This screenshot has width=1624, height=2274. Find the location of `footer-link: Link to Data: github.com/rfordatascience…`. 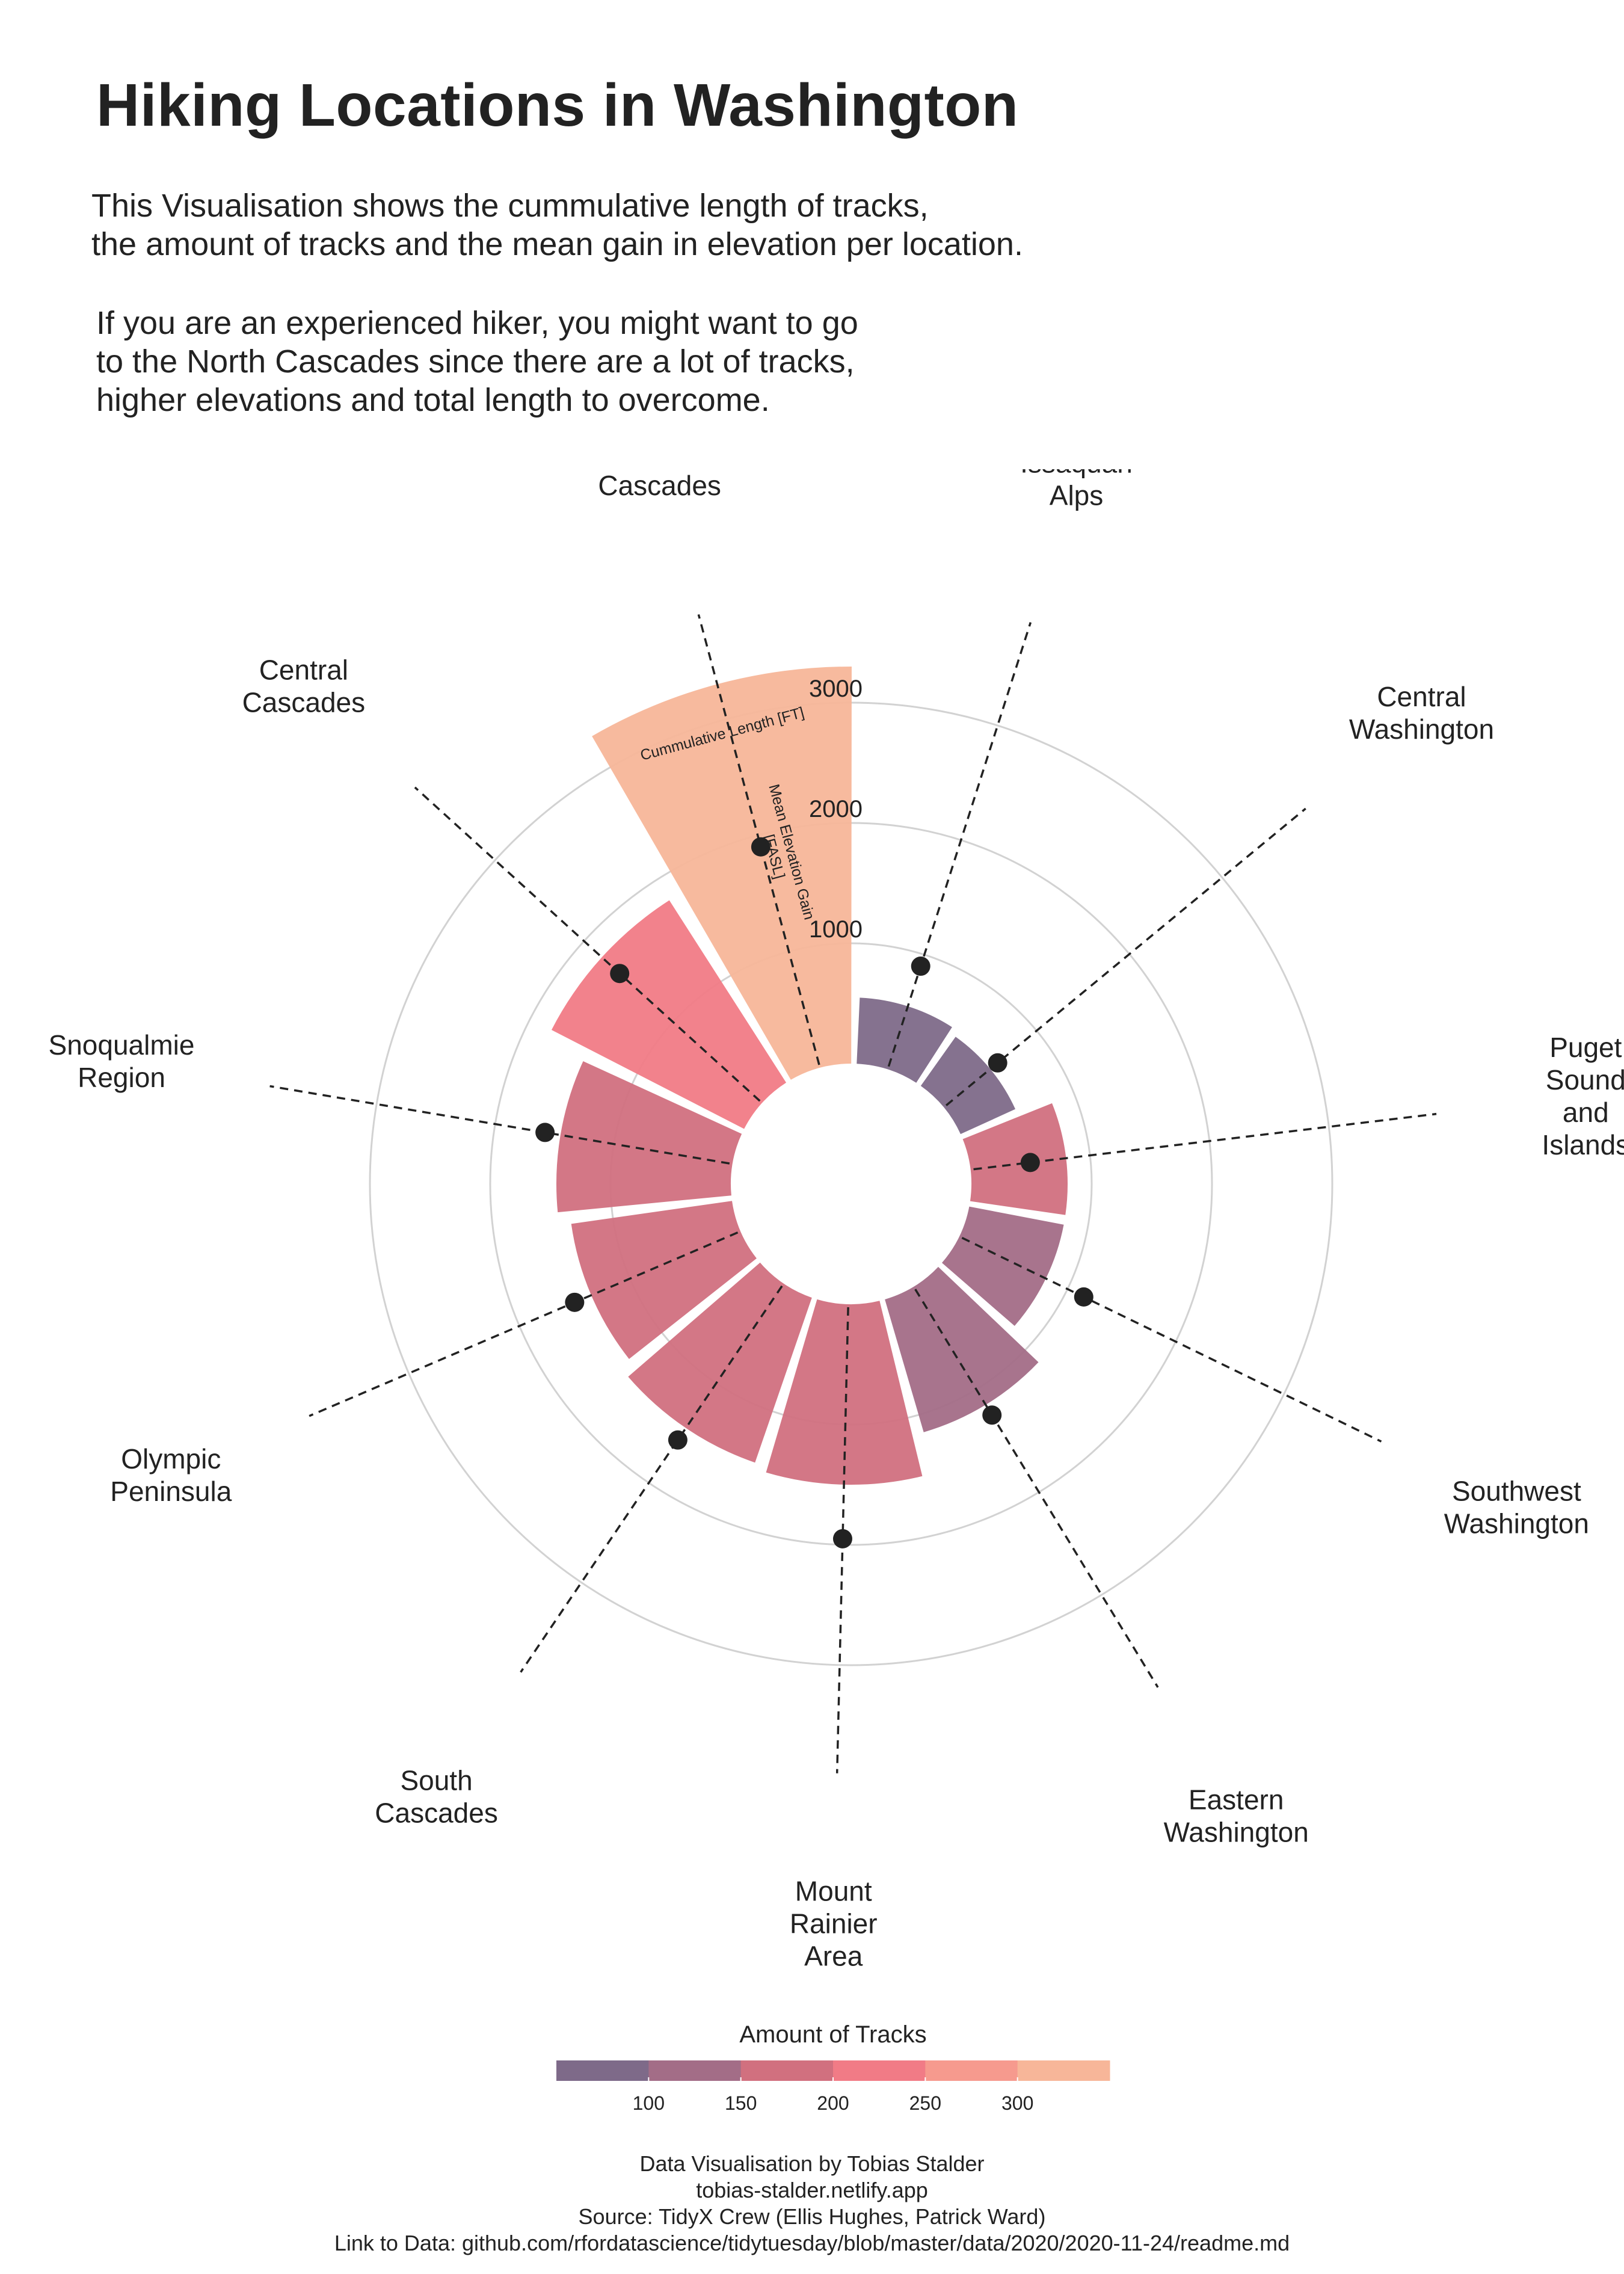

footer-link: Link to Data: github.com/rfordatascience… is located at coordinates (812, 2243).